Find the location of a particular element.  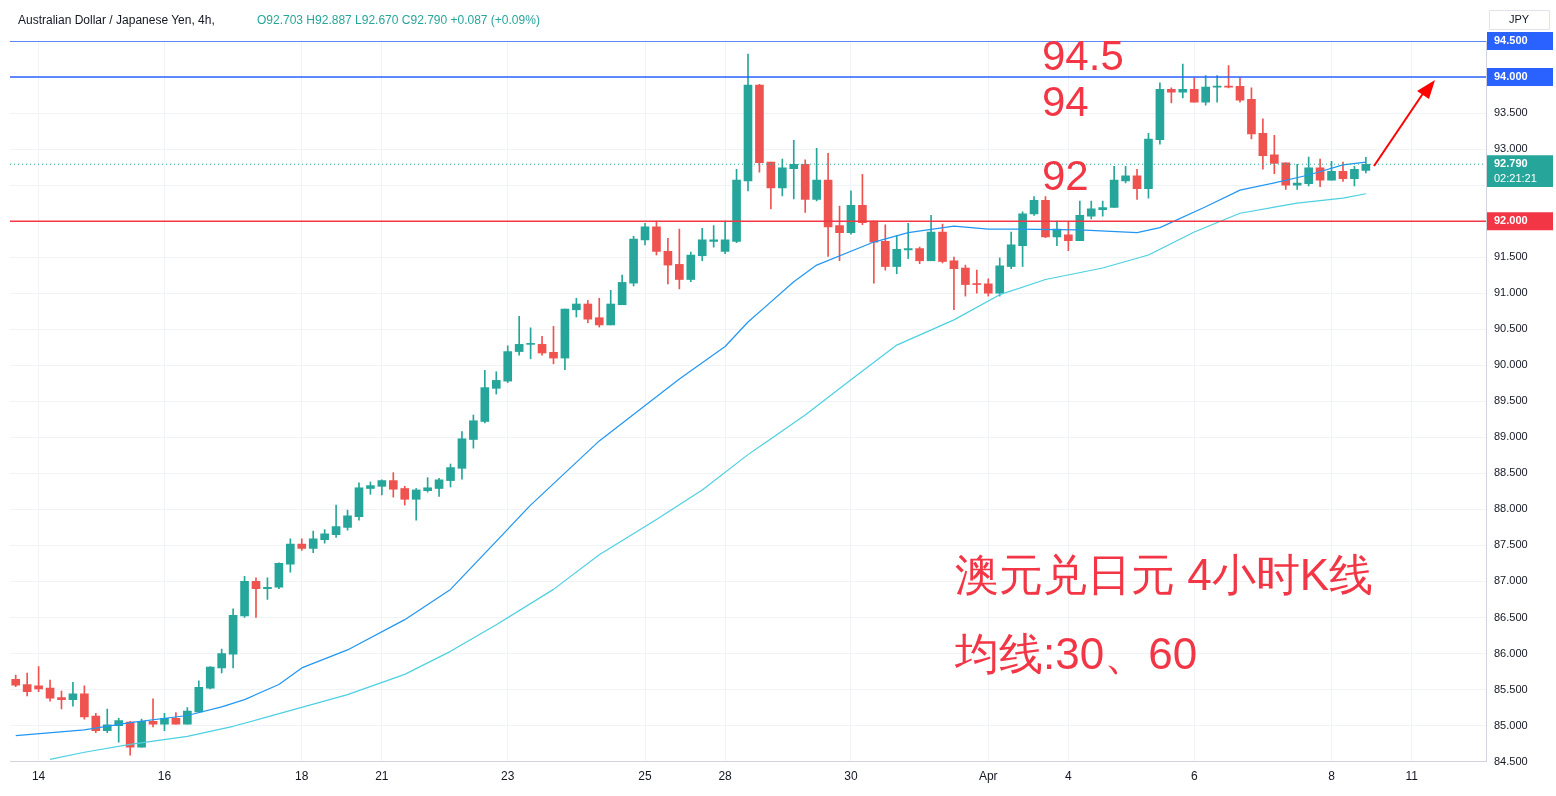

y-tick-label: 88.500 is located at coordinates (1511, 472).